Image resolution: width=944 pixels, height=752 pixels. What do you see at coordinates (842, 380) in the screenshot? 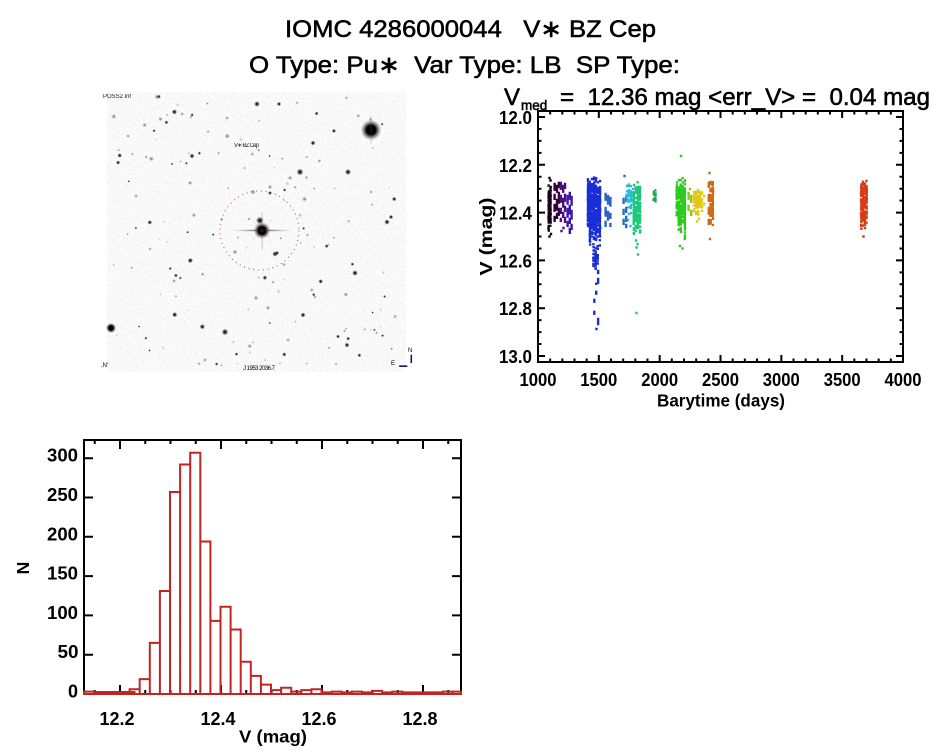
I see `svg-text: 3500` at bounding box center [842, 380].